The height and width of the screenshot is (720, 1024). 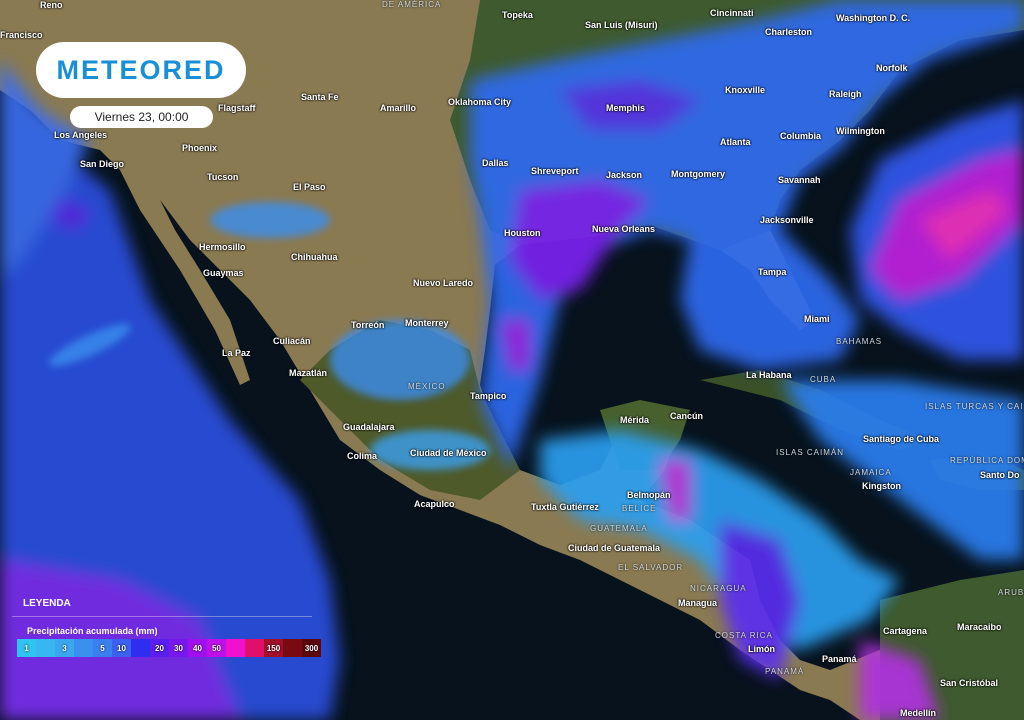 I want to click on region-label: BELICE, so click(x=639, y=508).